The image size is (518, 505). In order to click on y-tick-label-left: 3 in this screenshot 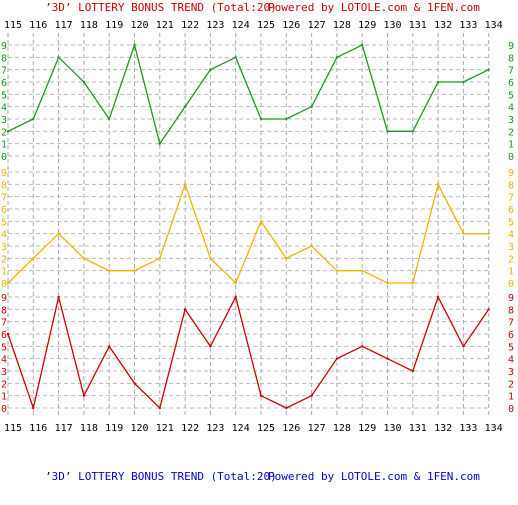, I will do `click(4, 372)`.